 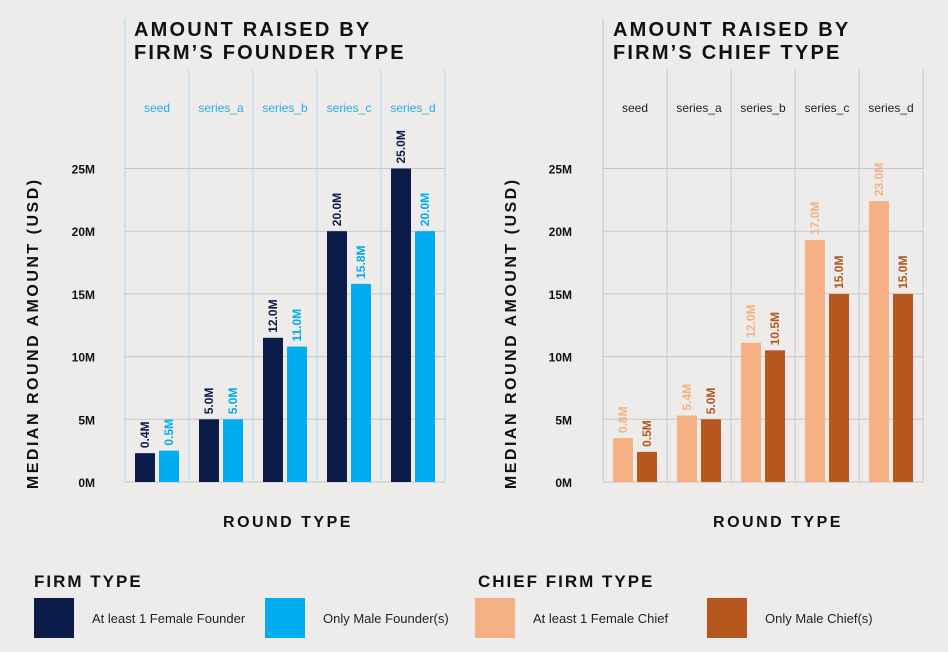 What do you see at coordinates (386, 618) in the screenshot?
I see `legend-label: Only Male Founder(s)` at bounding box center [386, 618].